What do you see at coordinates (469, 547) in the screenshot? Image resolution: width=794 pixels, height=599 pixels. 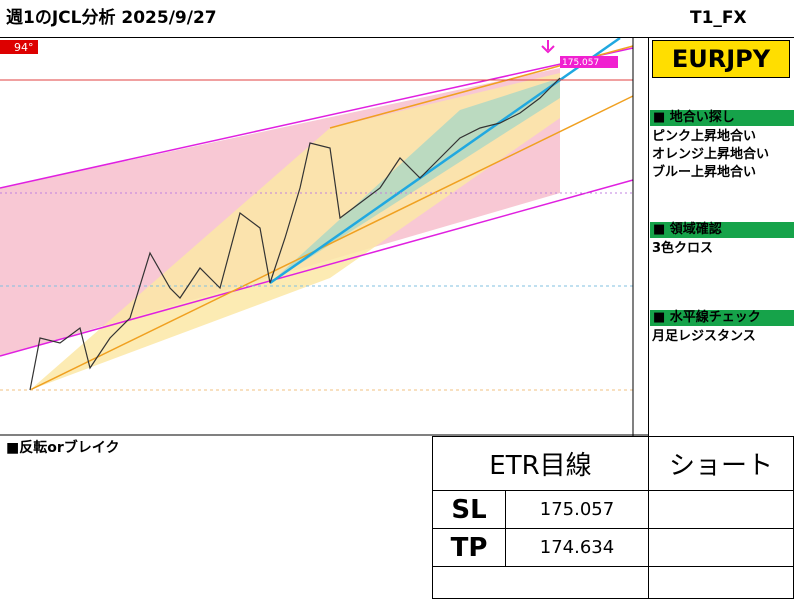 I see `row-label: TP` at bounding box center [469, 547].